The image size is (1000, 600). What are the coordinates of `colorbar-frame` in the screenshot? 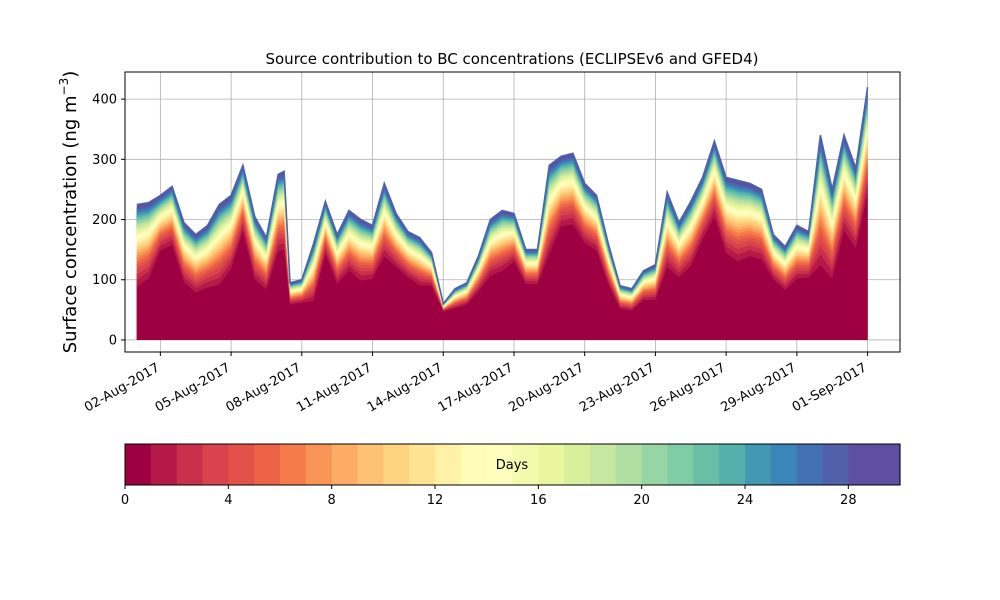 It's located at (512, 464).